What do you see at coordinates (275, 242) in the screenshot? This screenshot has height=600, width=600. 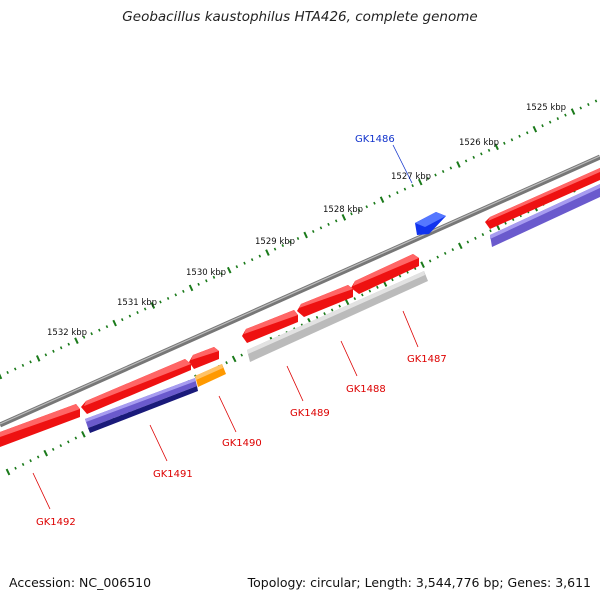 I see `scale-label-1529: 1529 kbp` at bounding box center [275, 242].